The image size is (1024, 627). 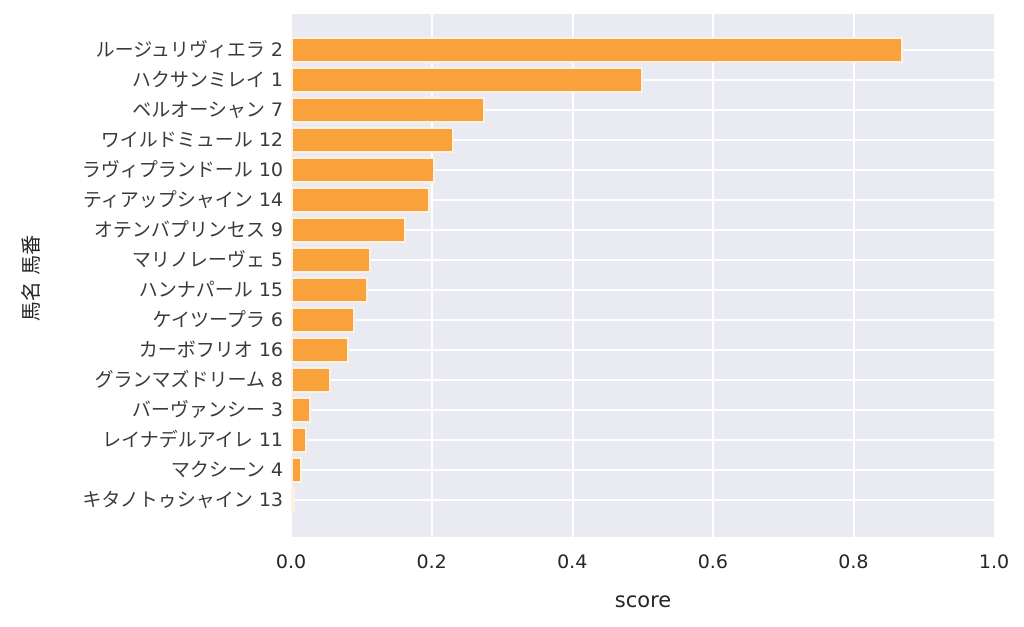 I want to click on bar-row: マリノレーヴェ 5, so click(x=497, y=260).